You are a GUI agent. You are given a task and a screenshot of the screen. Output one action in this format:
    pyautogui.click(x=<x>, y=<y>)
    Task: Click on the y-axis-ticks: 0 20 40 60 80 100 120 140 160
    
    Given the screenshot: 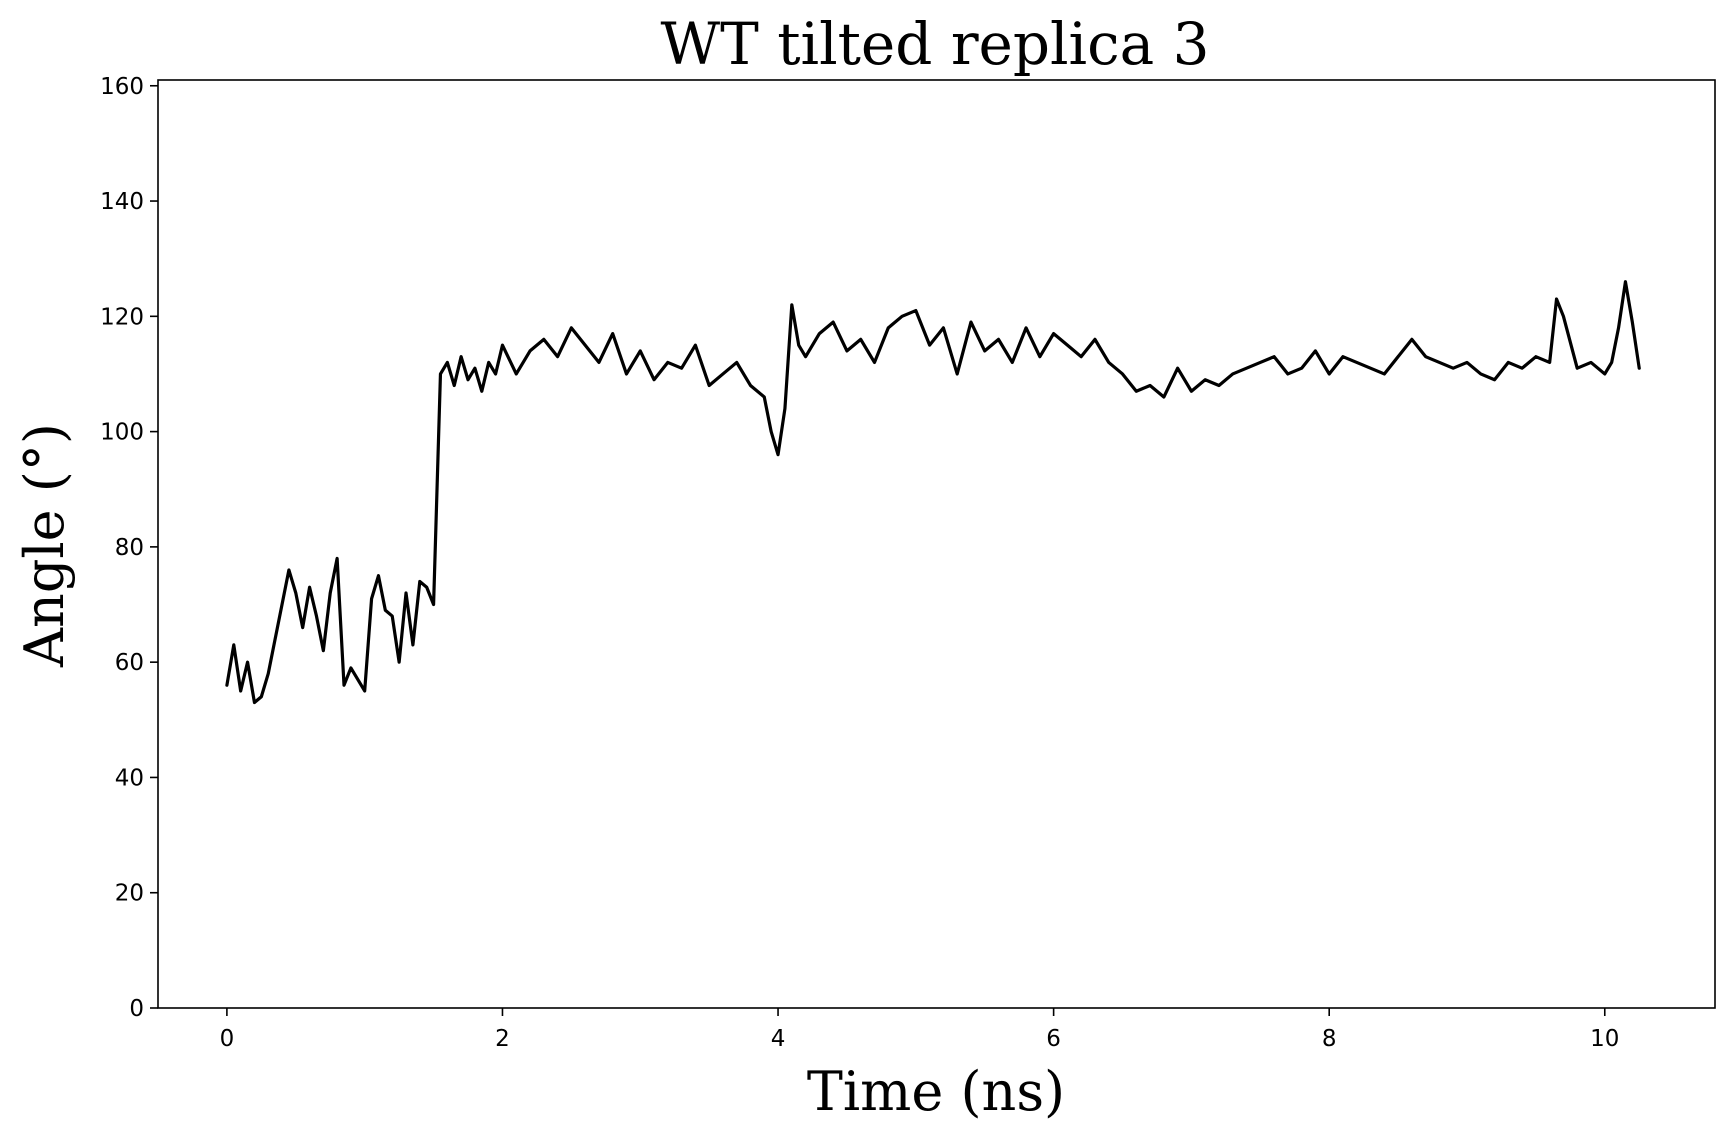 What is the action you would take?
    pyautogui.click(x=129, y=548)
    